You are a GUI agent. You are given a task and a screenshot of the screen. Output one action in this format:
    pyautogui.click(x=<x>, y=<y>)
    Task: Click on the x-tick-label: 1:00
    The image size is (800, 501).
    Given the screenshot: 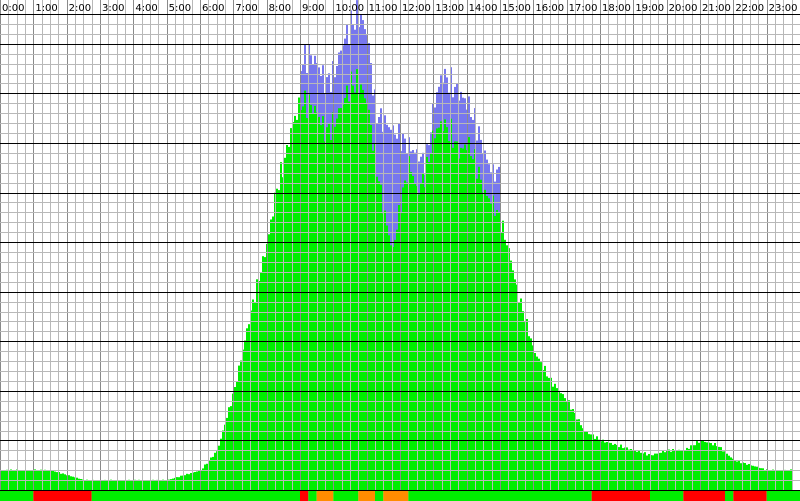 What is the action you would take?
    pyautogui.click(x=46, y=8)
    